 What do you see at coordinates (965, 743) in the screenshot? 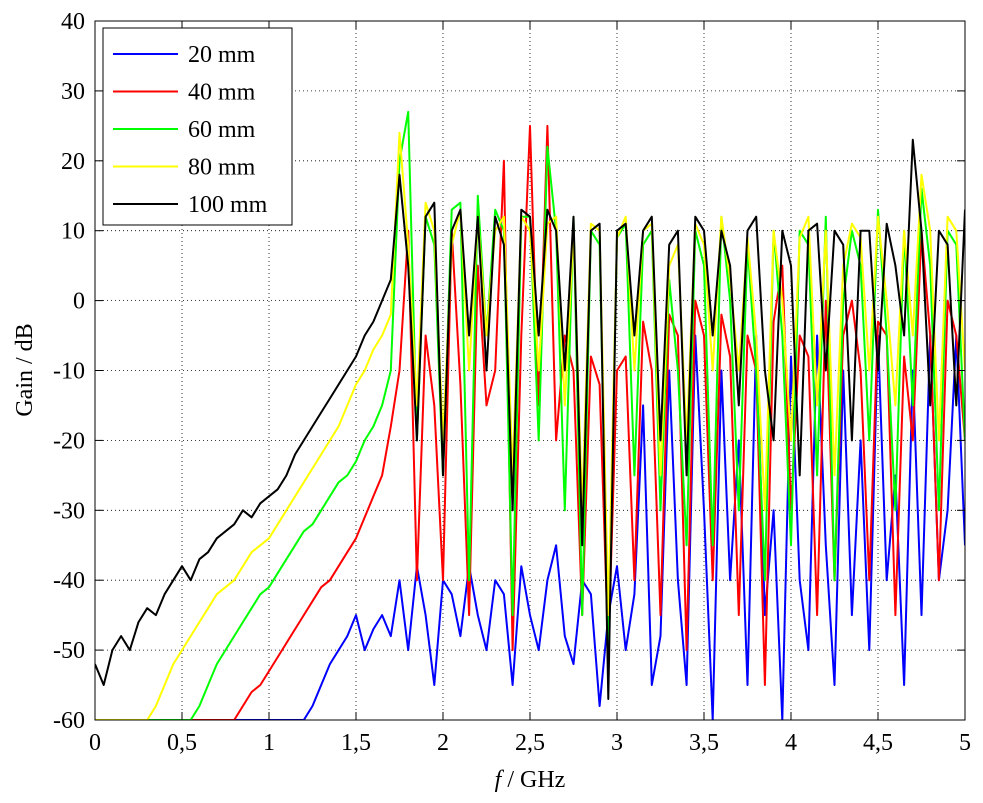
I see `x-tick-label: 5` at bounding box center [965, 743].